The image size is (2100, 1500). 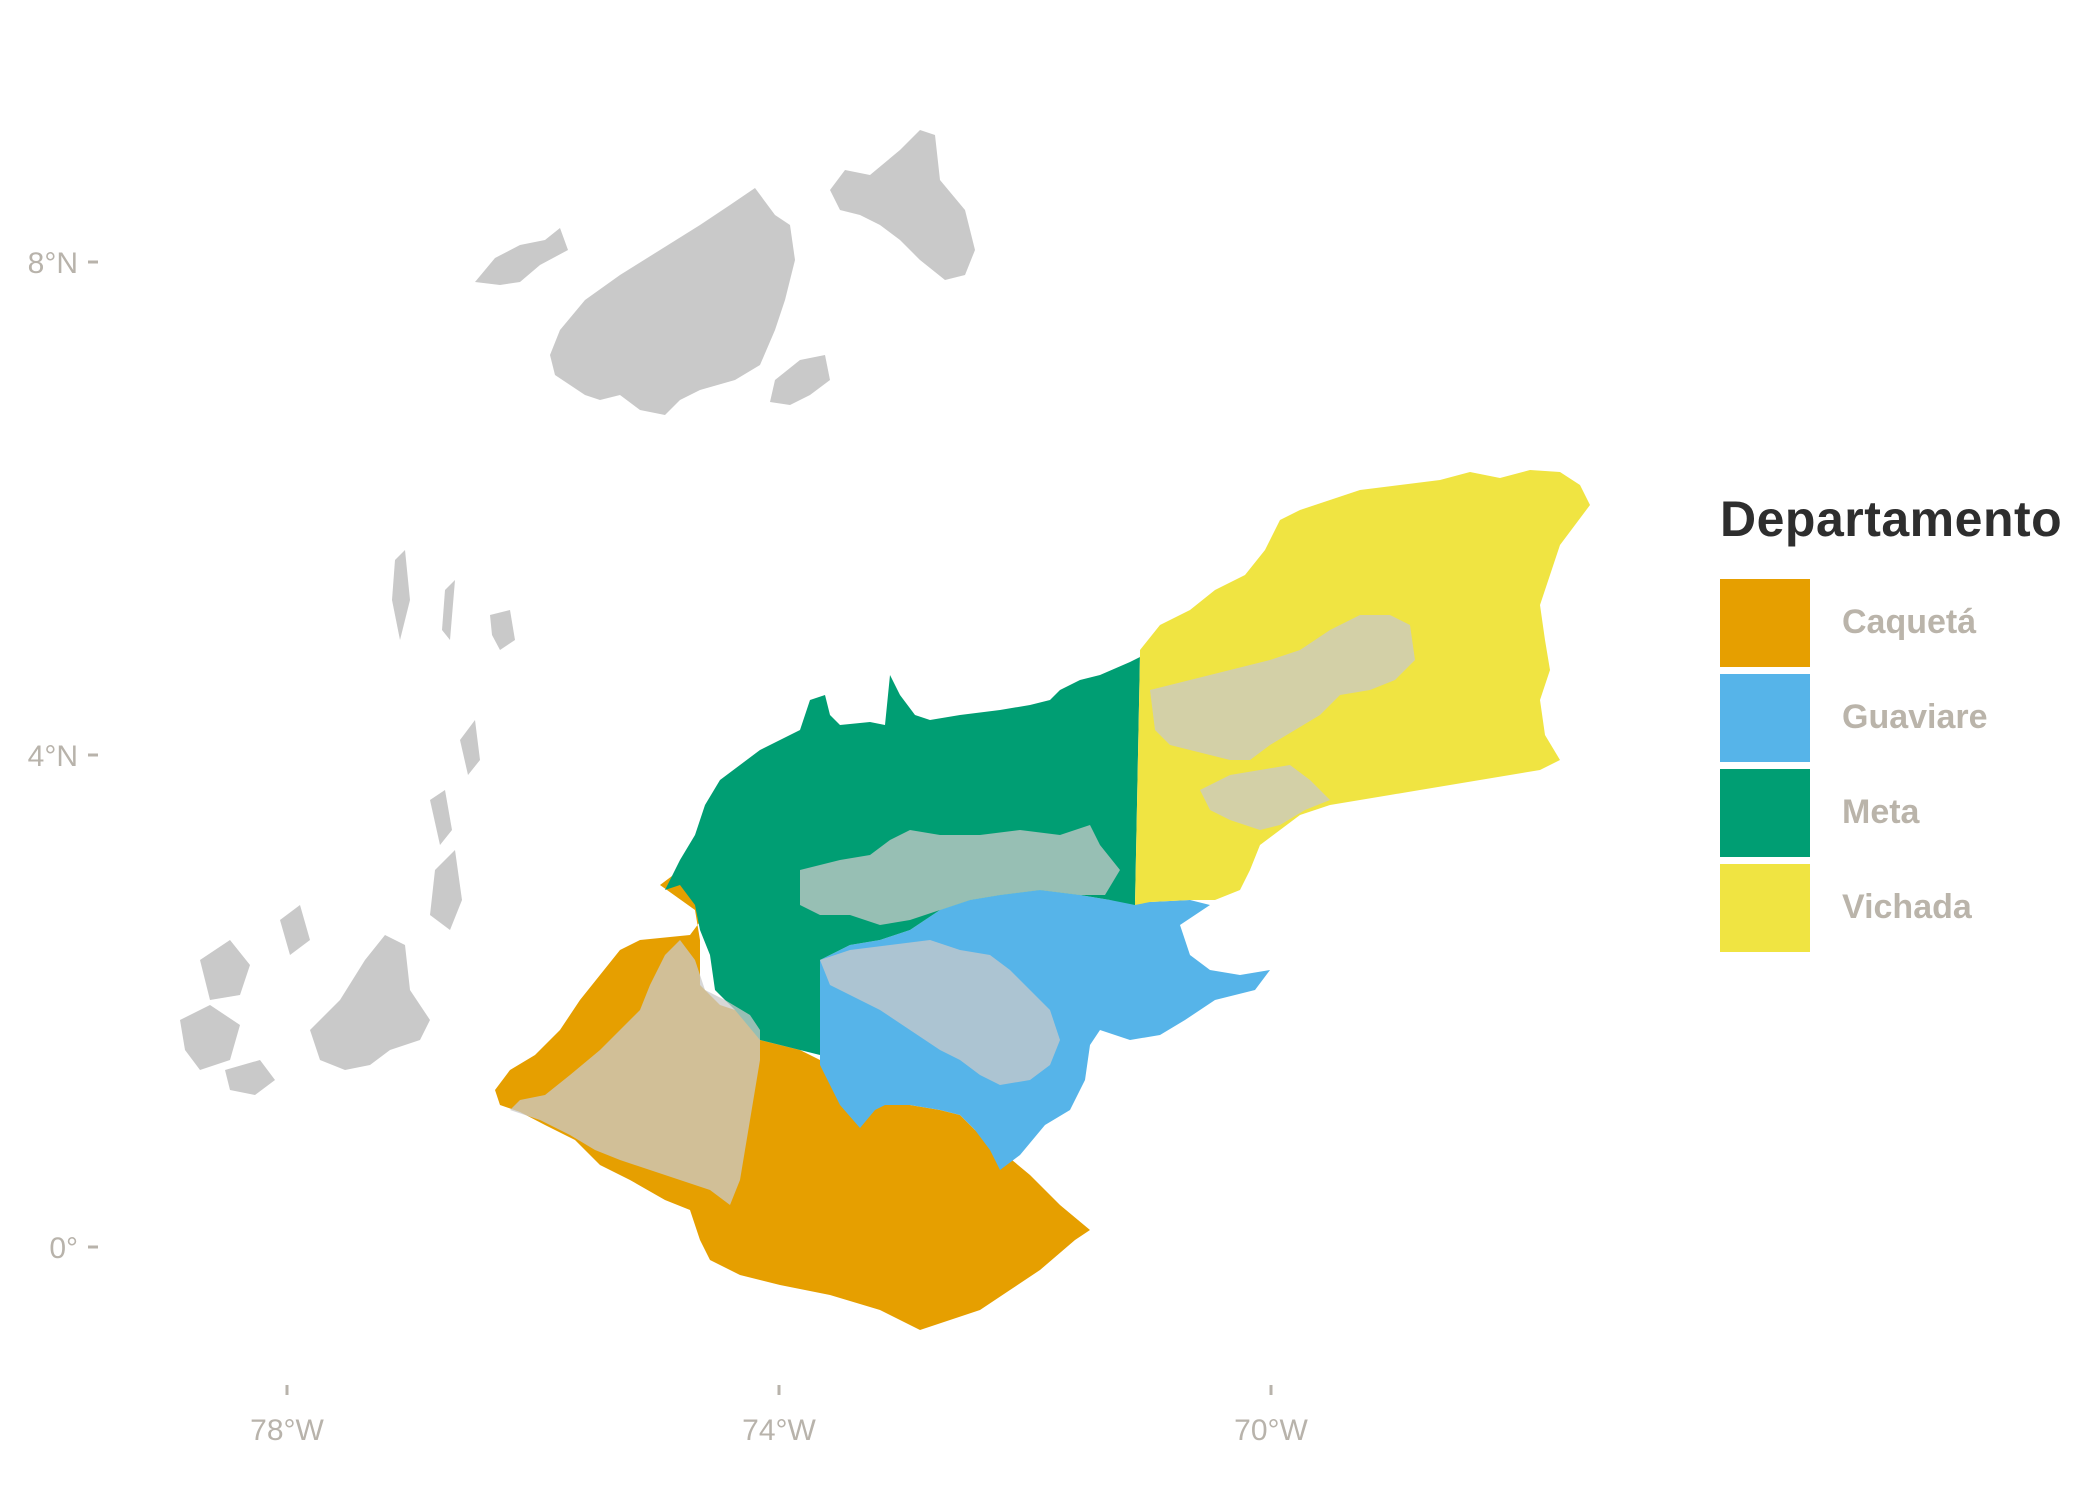 I want to click on legend-label: Meta, so click(x=1881, y=812).